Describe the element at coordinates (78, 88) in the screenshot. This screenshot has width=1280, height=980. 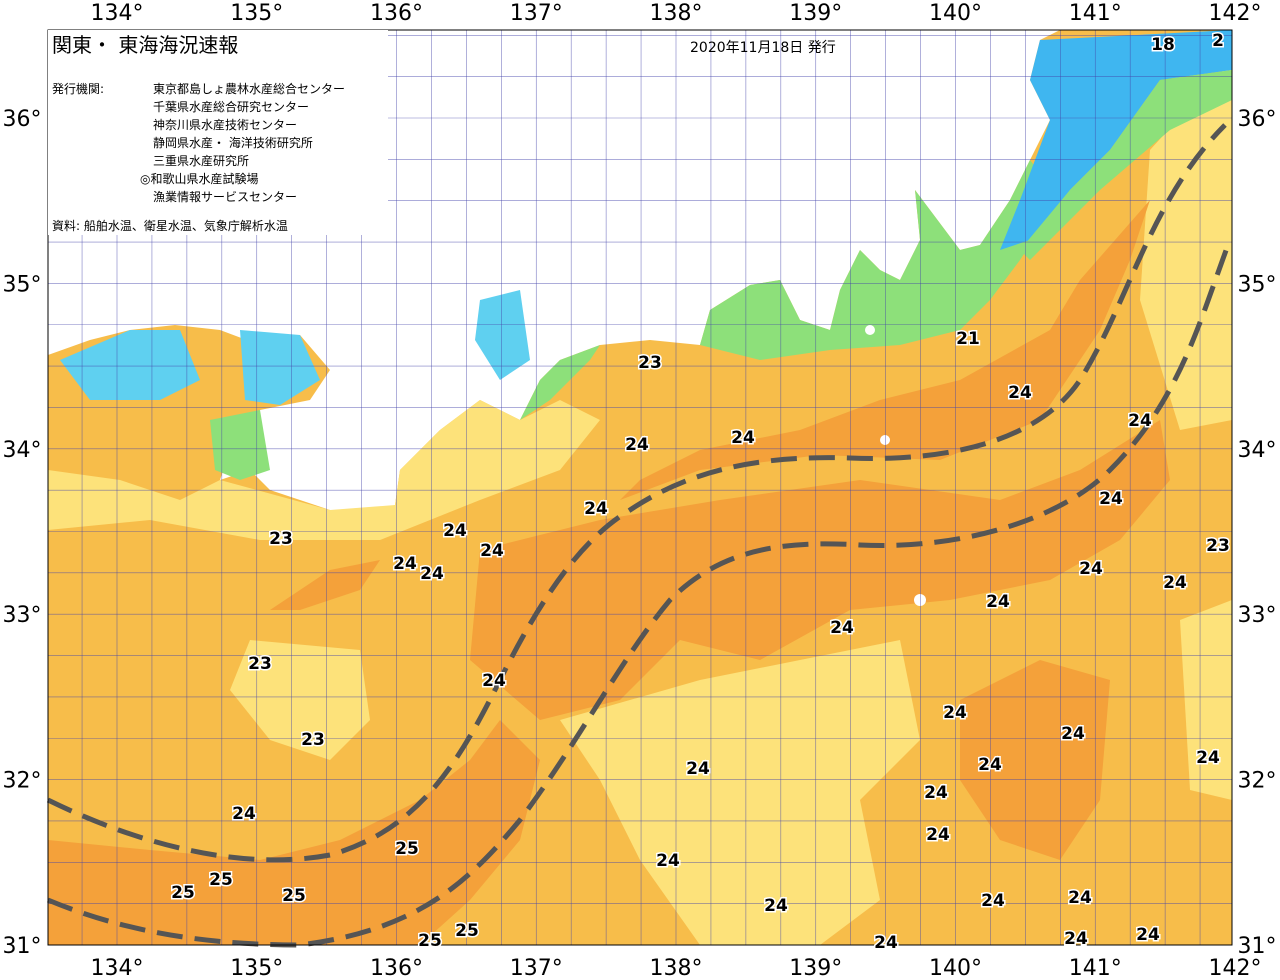
I see `publisher-label: 発行機関:` at that location.